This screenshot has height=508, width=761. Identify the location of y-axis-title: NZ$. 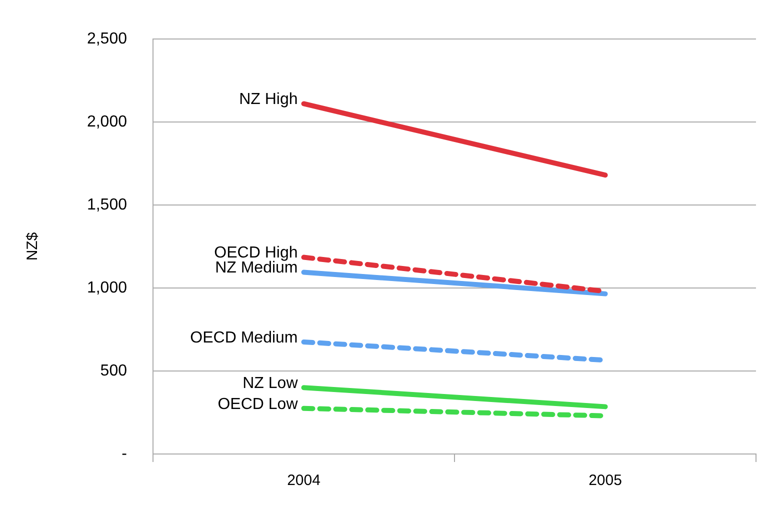
(33, 246).